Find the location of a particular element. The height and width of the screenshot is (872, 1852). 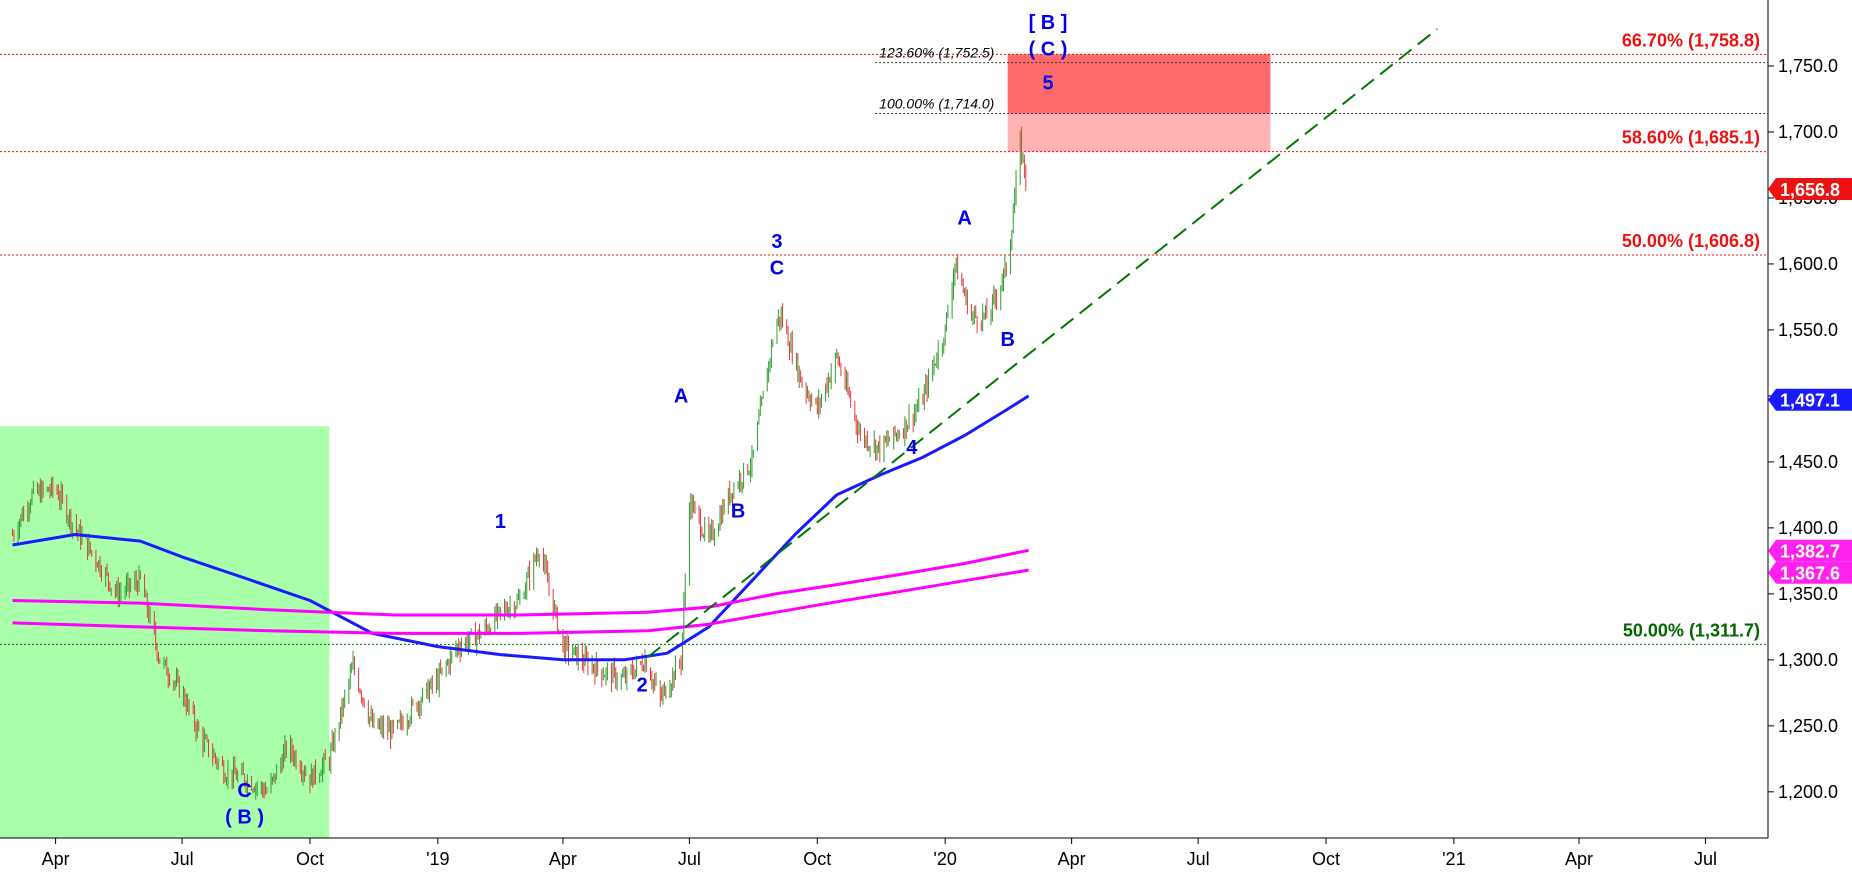

price-tag-label: 1,367.6 is located at coordinates (1810, 574).